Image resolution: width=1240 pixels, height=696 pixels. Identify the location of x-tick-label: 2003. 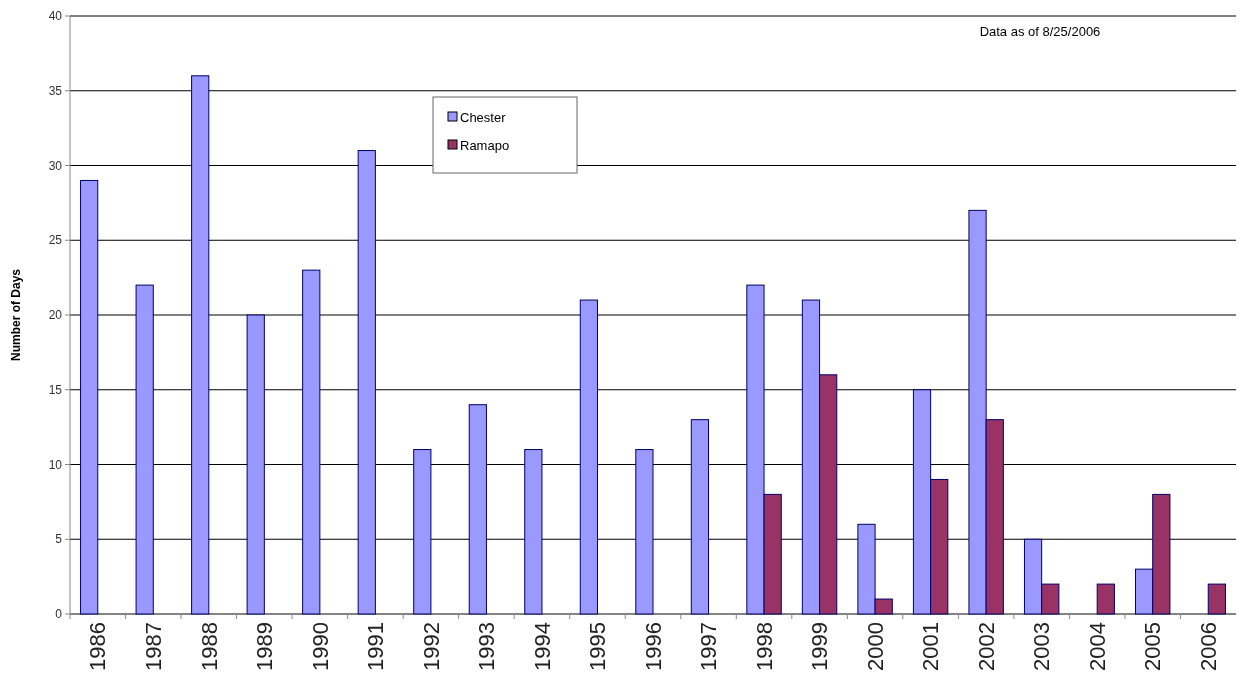
(1042, 646).